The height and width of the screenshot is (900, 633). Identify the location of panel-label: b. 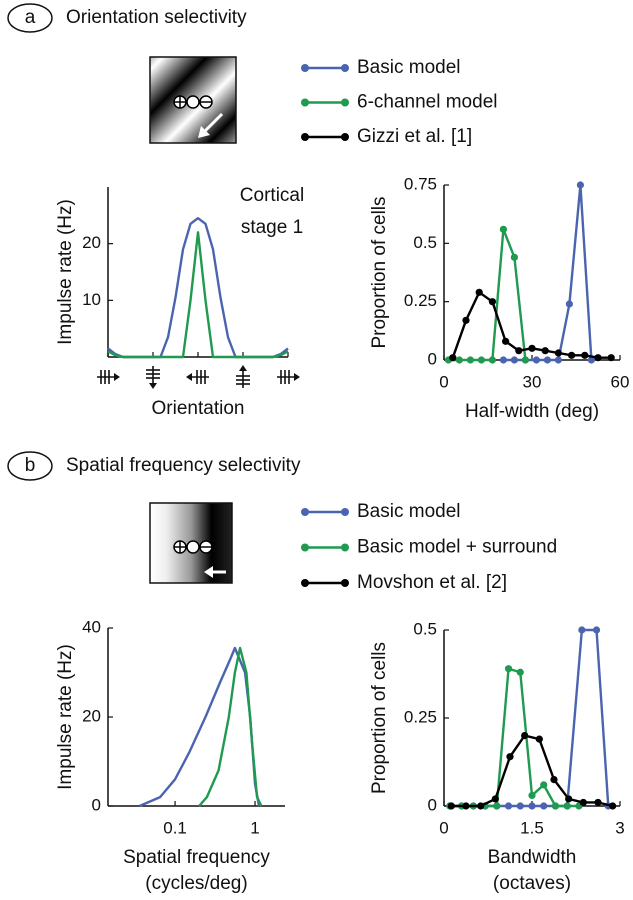
(30, 465).